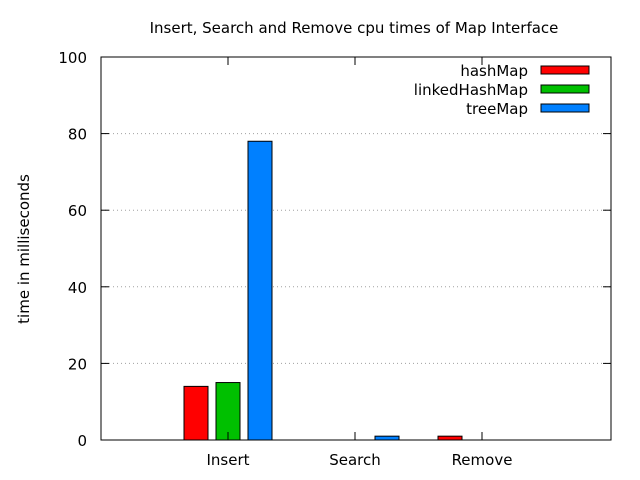  What do you see at coordinates (24, 249) in the screenshot?
I see `y-axis-label: time in milliseconds` at bounding box center [24, 249].